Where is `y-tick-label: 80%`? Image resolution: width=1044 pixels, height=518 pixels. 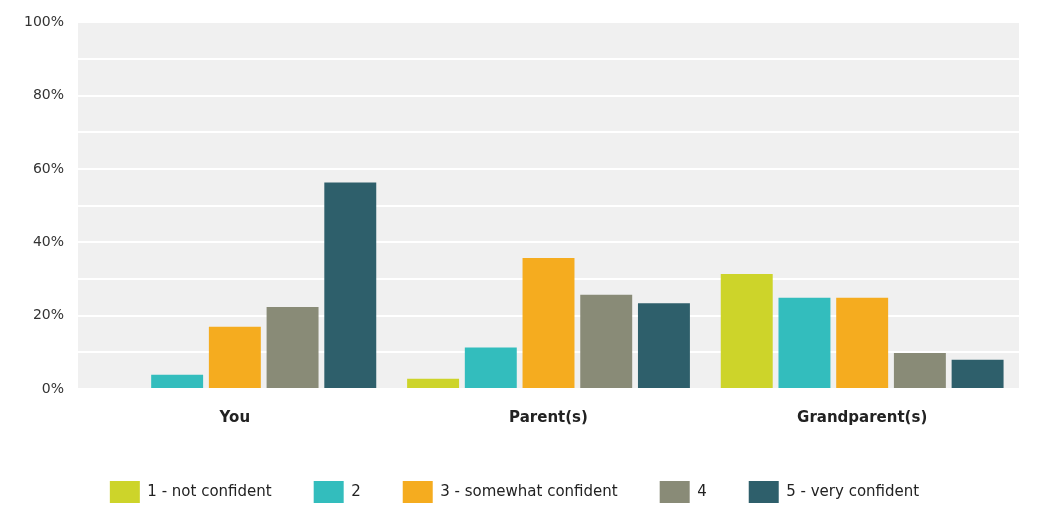
y-tick-label: 80% is located at coordinates (48, 94).